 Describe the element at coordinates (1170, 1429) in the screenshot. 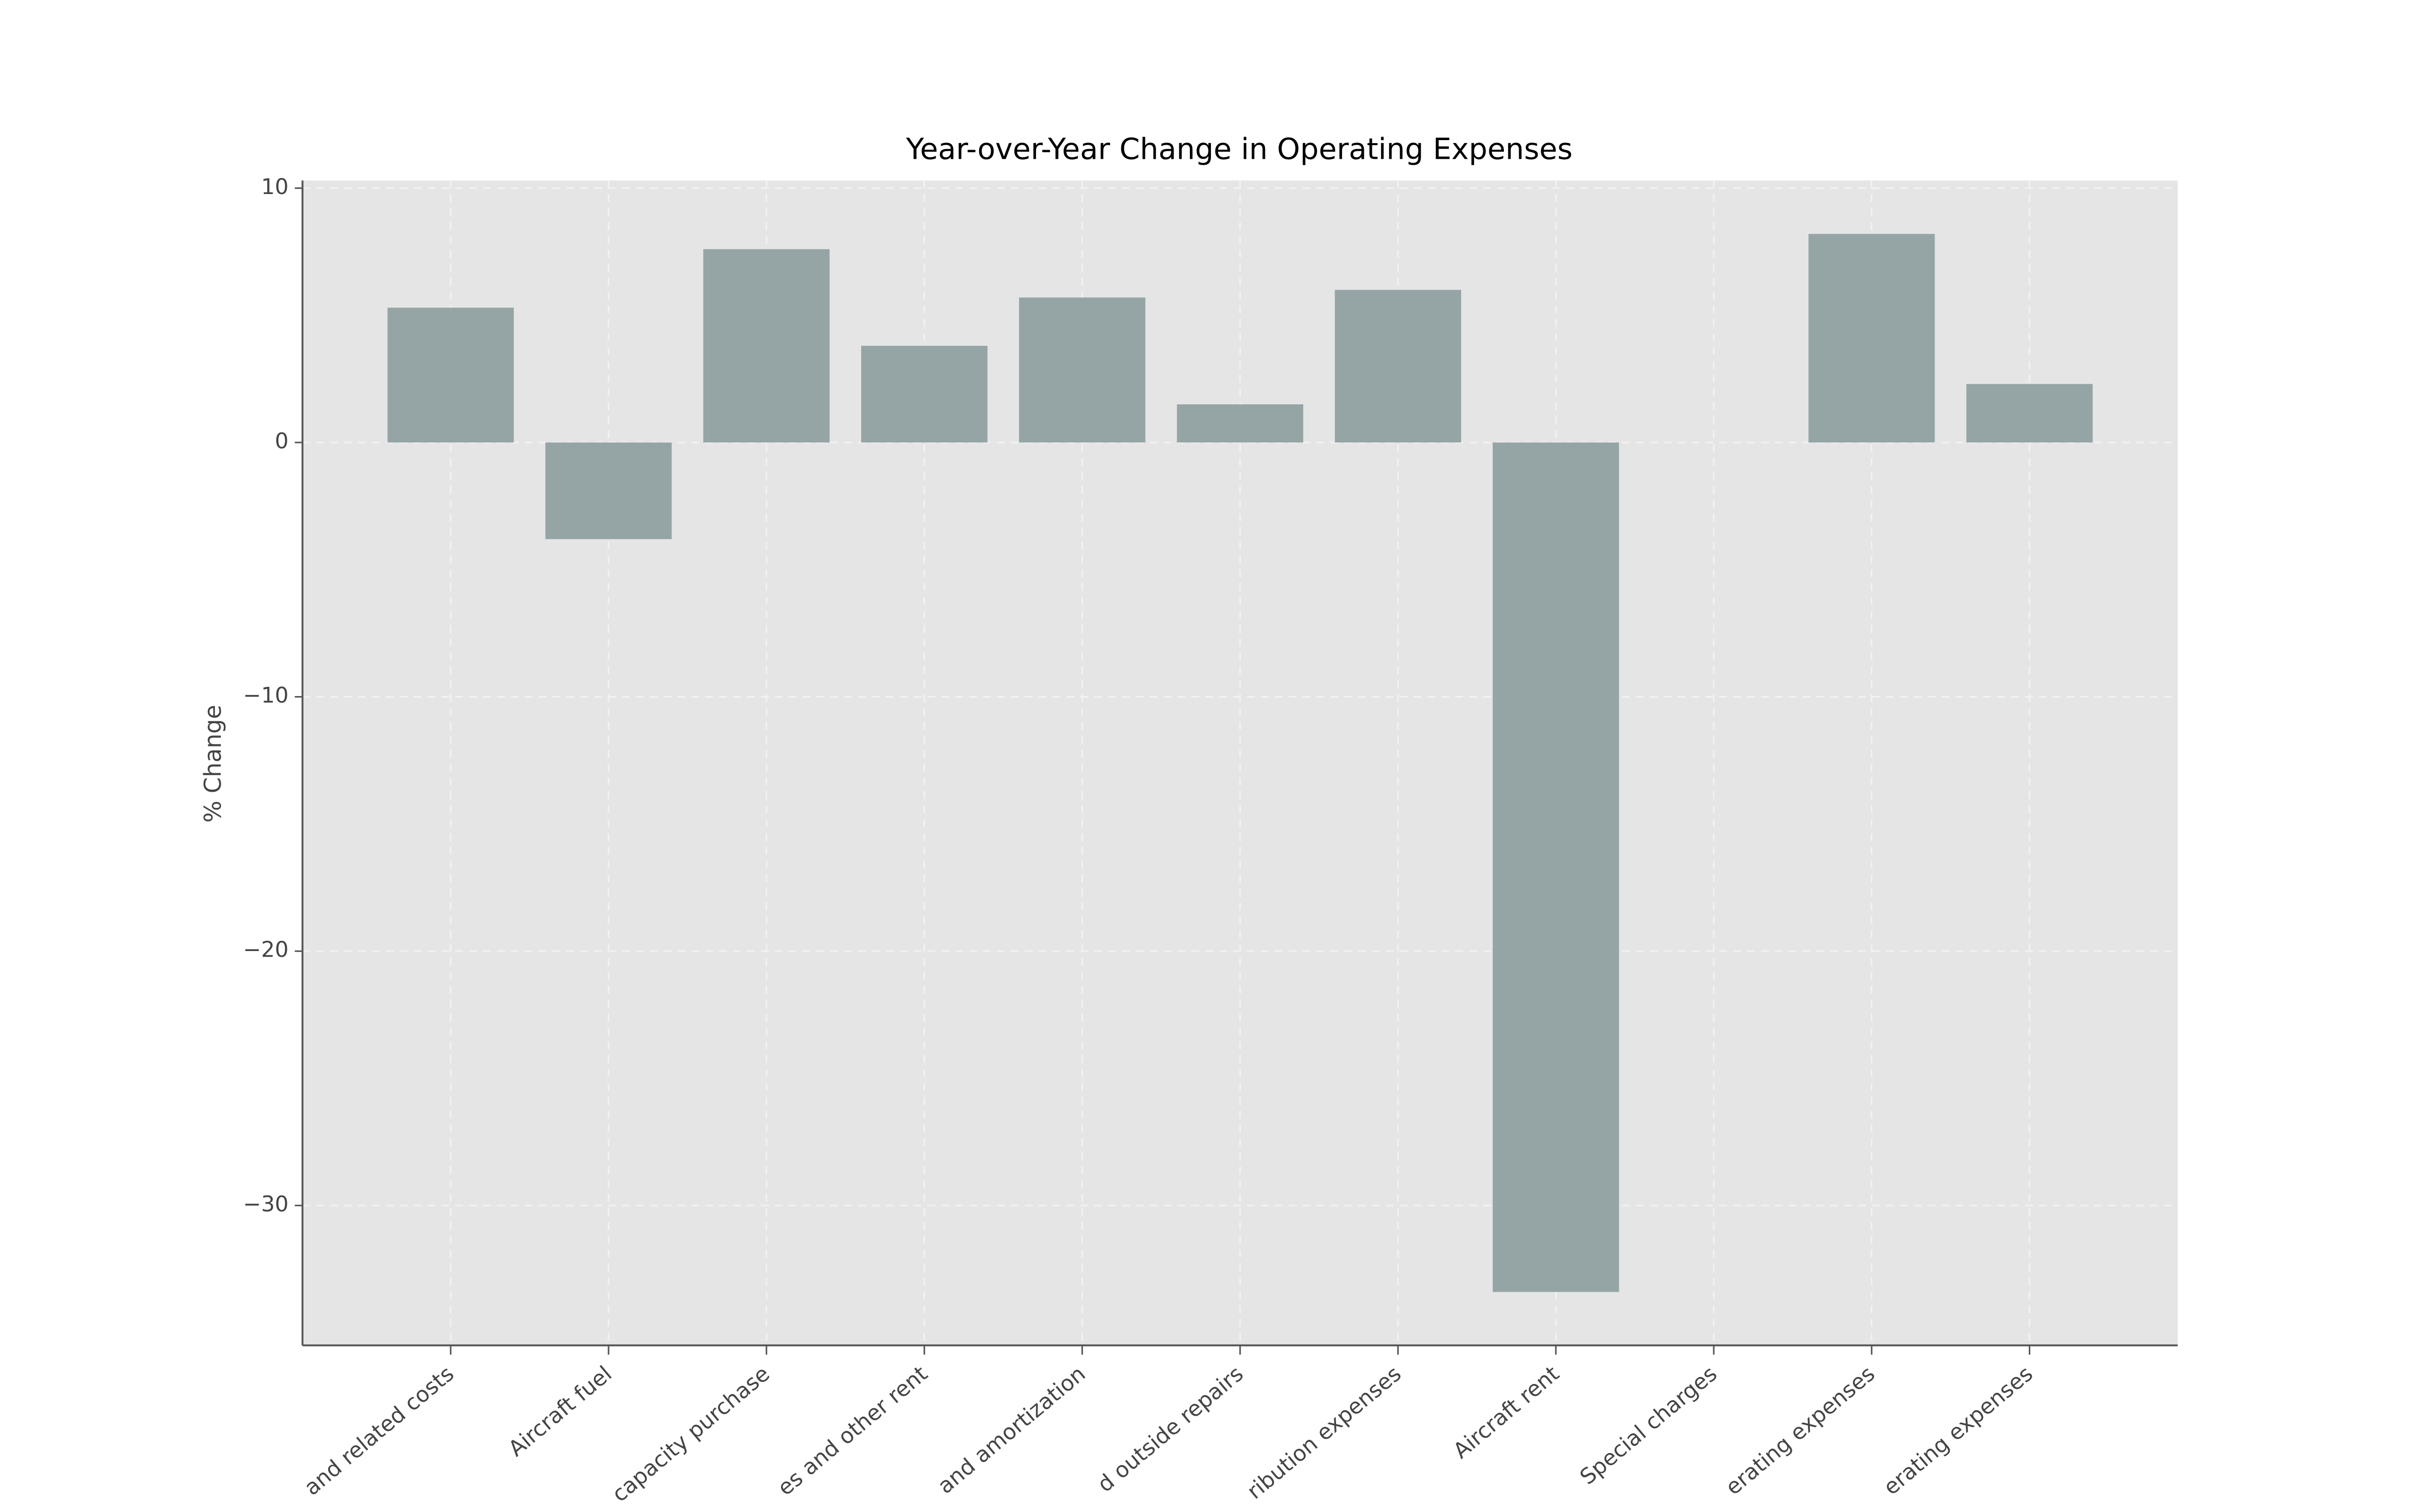

I see `x-tick-label: d outside repairs` at that location.